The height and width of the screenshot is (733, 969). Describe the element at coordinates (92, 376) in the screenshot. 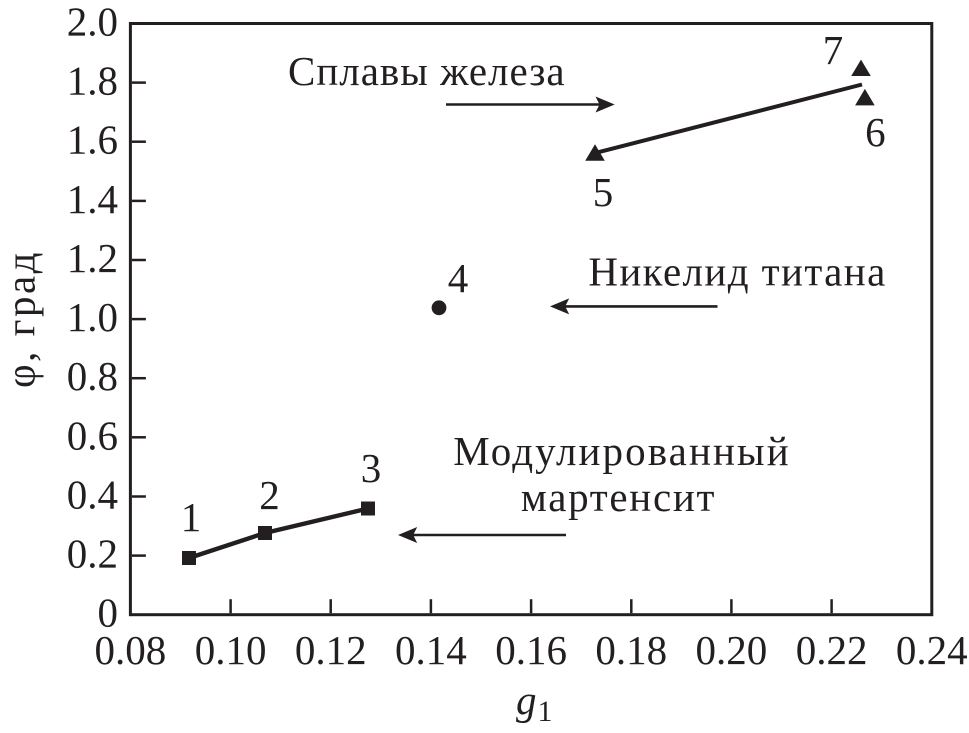

I see `svg-text: 0.8` at that location.